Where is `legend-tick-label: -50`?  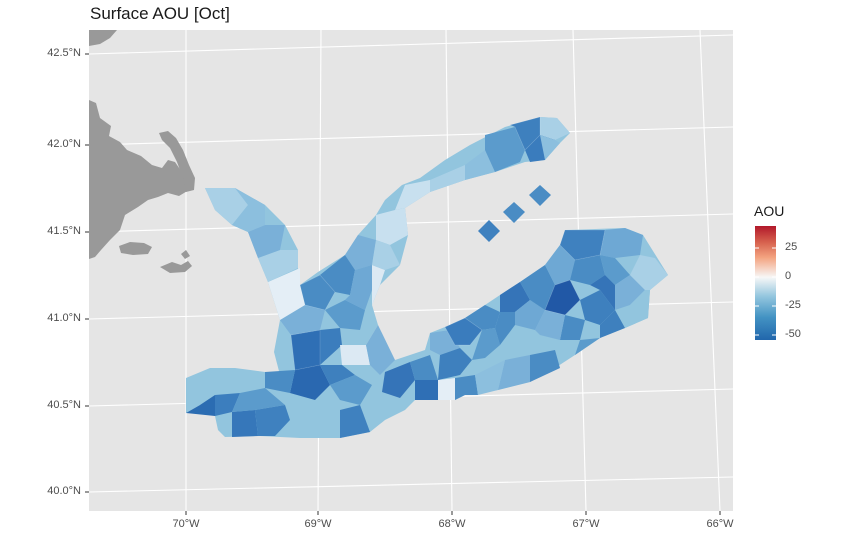
legend-tick-label: -50 is located at coordinates (793, 334).